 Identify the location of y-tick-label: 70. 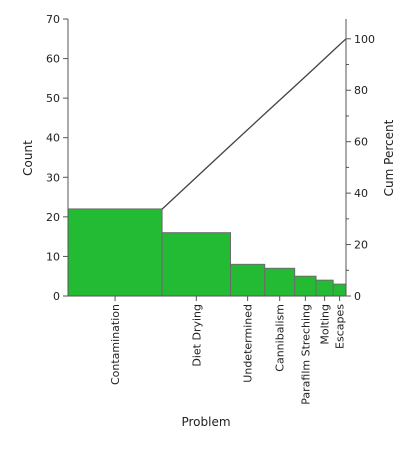
(53, 19).